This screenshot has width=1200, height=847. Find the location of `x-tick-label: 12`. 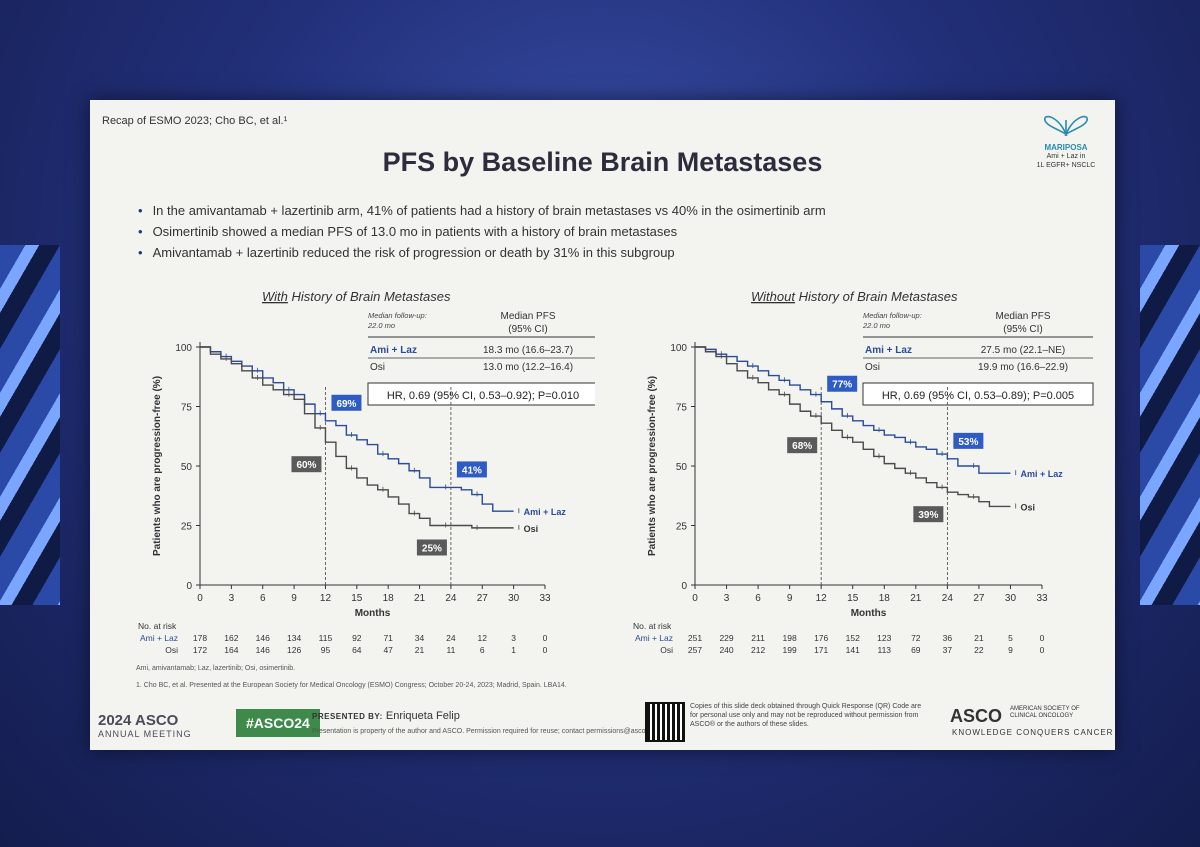

x-tick-label: 12 is located at coordinates (326, 598).